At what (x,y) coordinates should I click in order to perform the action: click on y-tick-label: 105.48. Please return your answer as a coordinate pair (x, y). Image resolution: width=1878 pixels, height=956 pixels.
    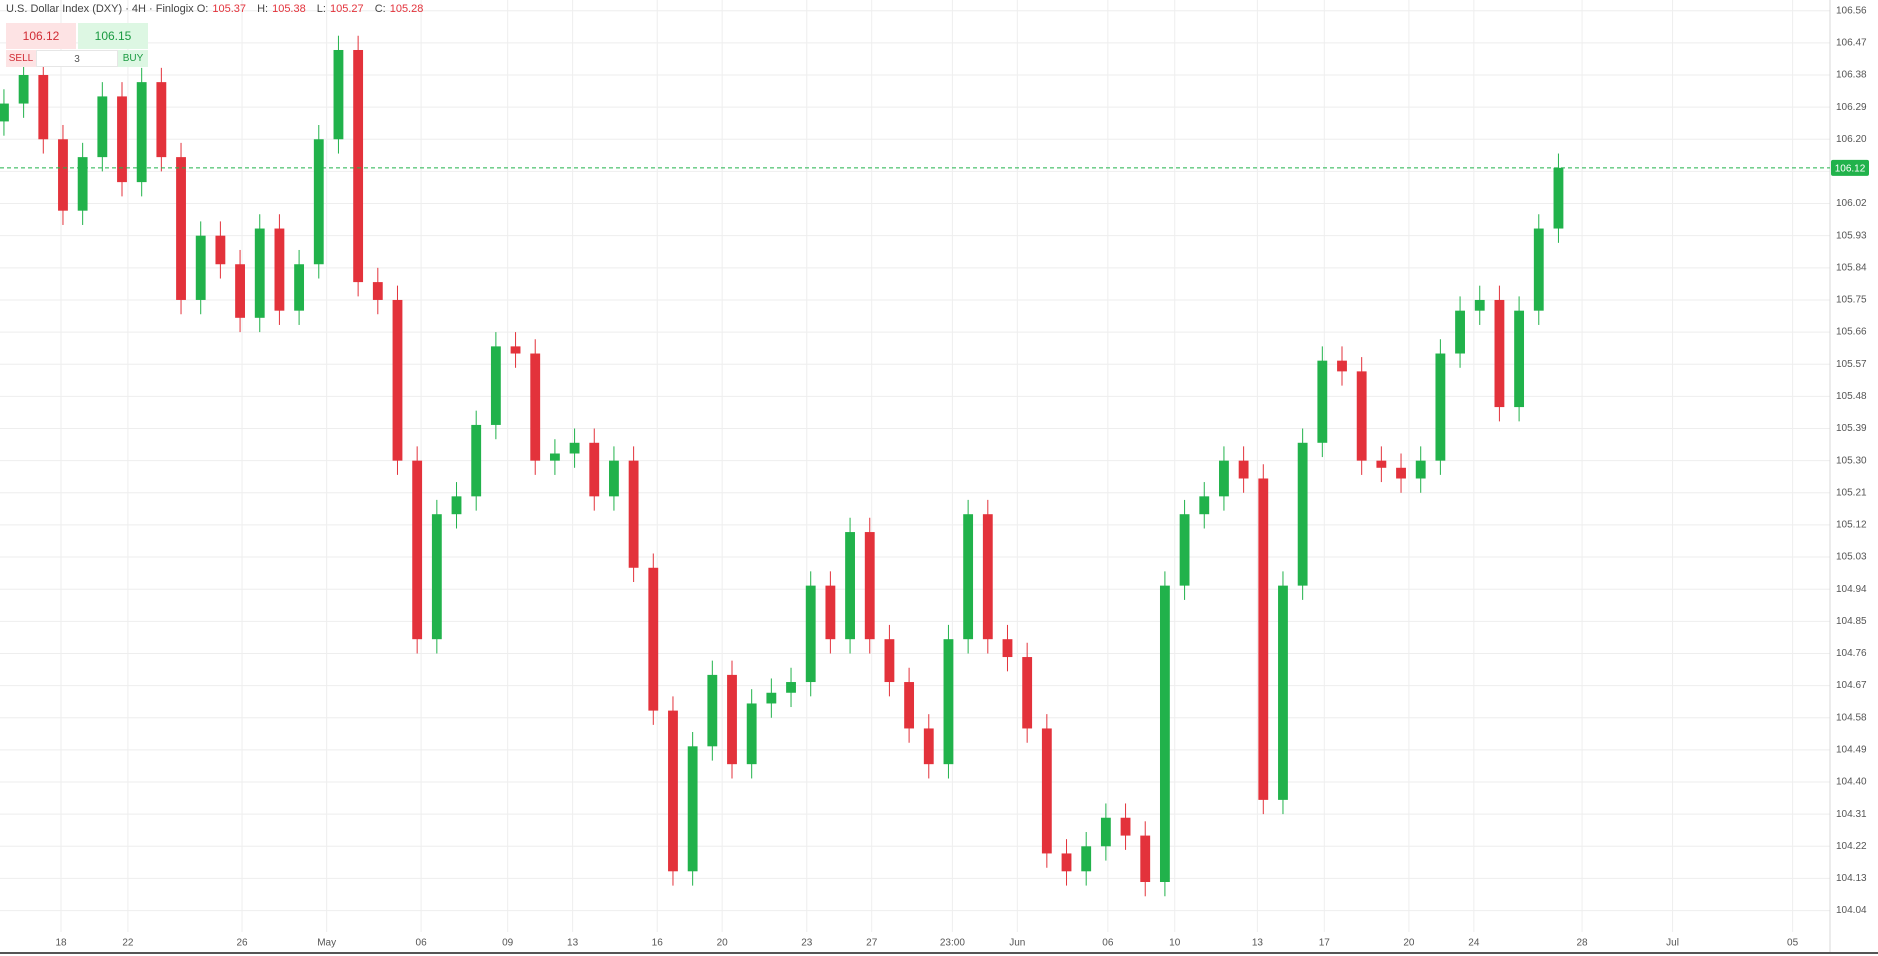
    Looking at the image, I should click on (1851, 396).